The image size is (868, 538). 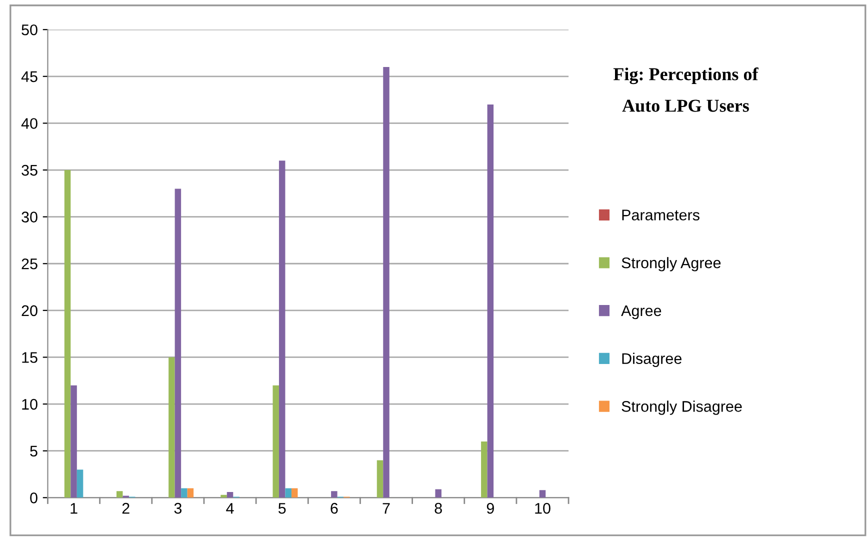 What do you see at coordinates (542, 508) in the screenshot?
I see `x-tick-label: 10` at bounding box center [542, 508].